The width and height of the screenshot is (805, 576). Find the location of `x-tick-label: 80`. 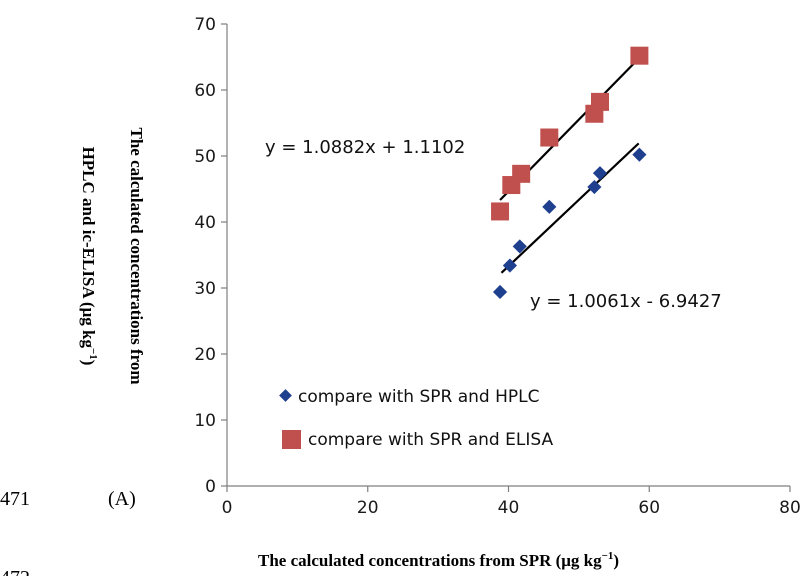

x-tick-label: 80 is located at coordinates (790, 508).